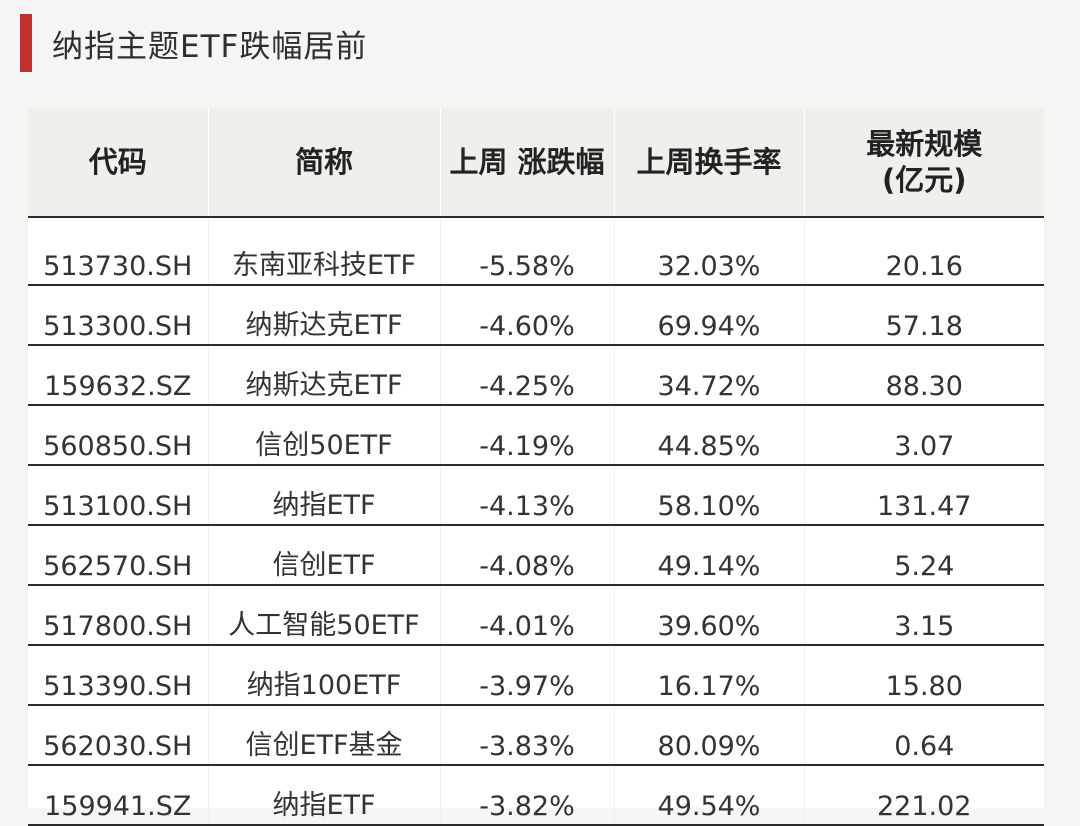 The width and height of the screenshot is (1080, 826). Describe the element at coordinates (709, 435) in the screenshot. I see `cell-turnover: 44.85%` at that location.